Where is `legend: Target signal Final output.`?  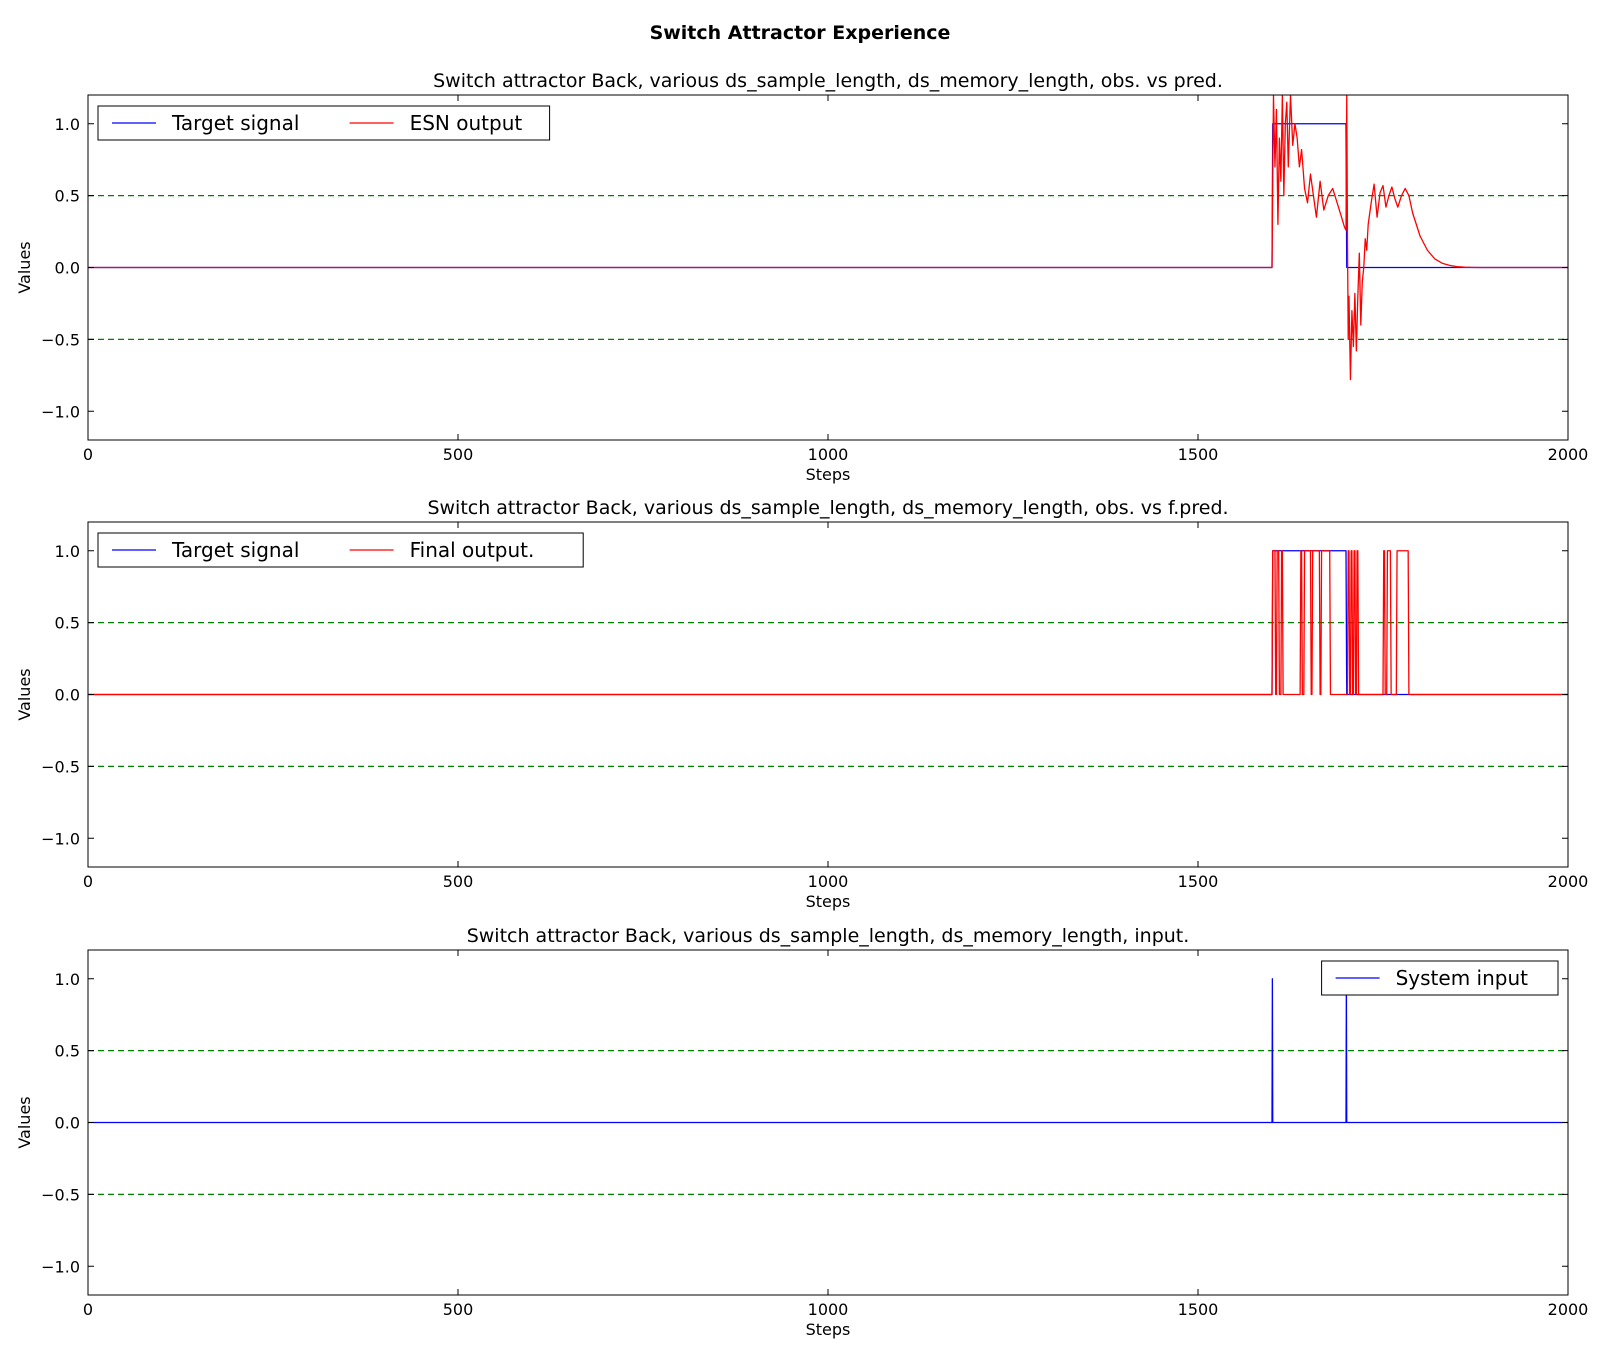
legend: Target signal Final output. is located at coordinates (340, 550).